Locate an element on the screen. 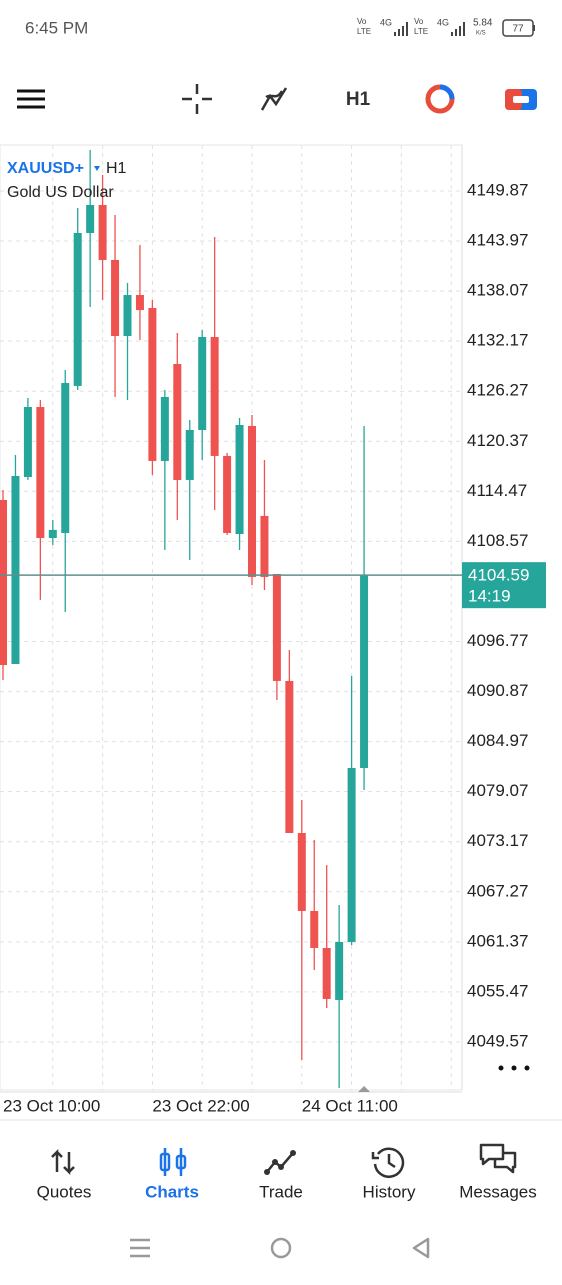 The height and width of the screenshot is (1285, 562). tab-history: History is located at coordinates (389, 1174).